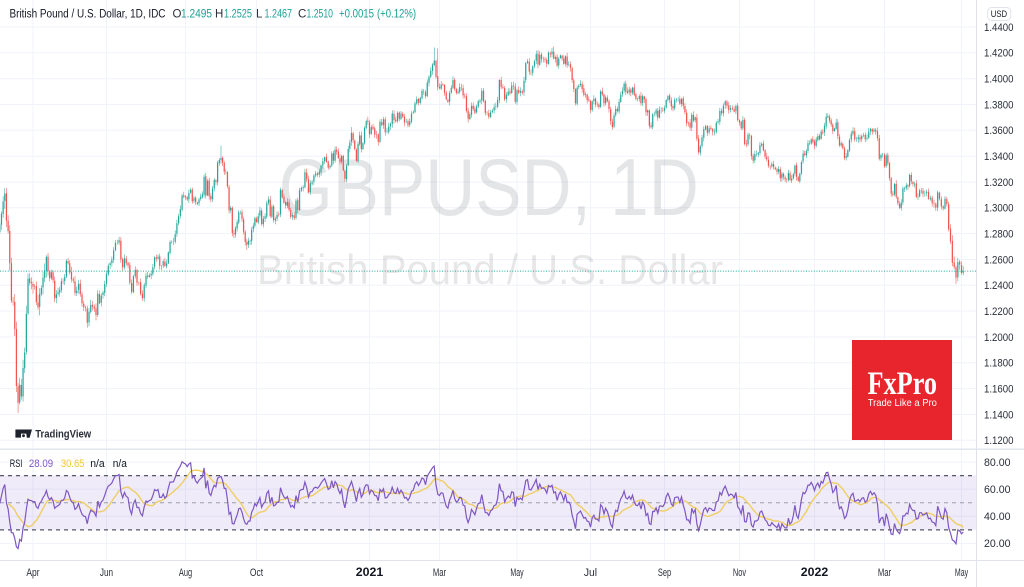 Image resolution: width=1024 pixels, height=587 pixels. I want to click on svg-text: +0.0015, so click(356, 15).